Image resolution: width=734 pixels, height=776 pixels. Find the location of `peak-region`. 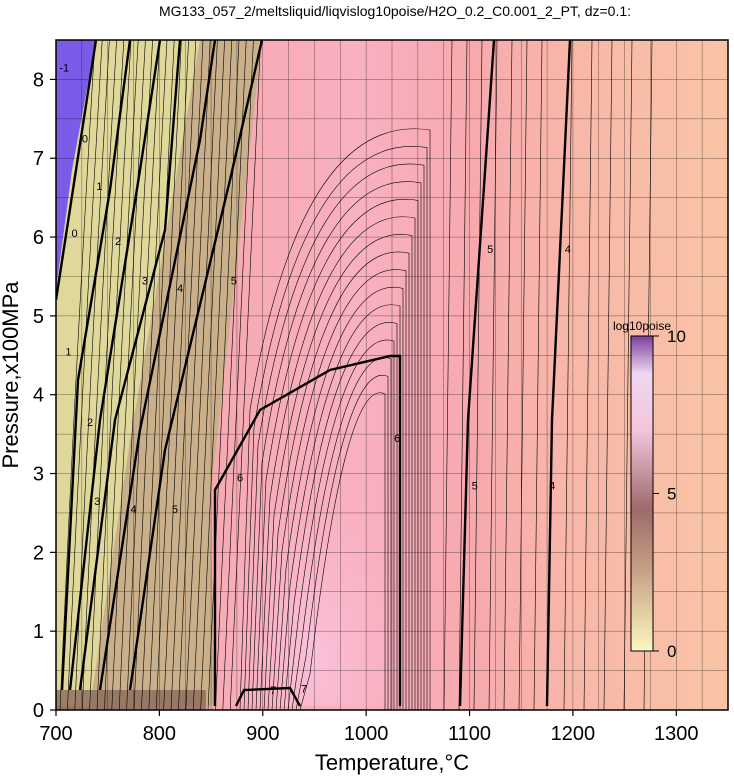

peak-region is located at coordinates (312, 531).